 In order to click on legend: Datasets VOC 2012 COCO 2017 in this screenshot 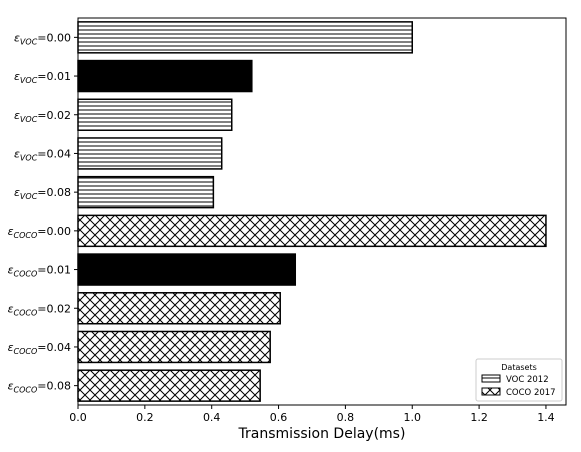, I will do `click(519, 380)`.